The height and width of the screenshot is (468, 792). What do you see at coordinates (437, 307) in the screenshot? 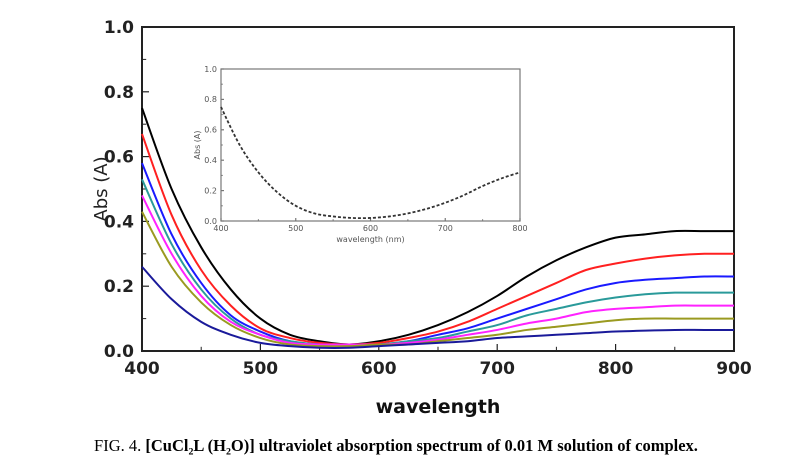
I see `series-line-navy` at bounding box center [437, 307].